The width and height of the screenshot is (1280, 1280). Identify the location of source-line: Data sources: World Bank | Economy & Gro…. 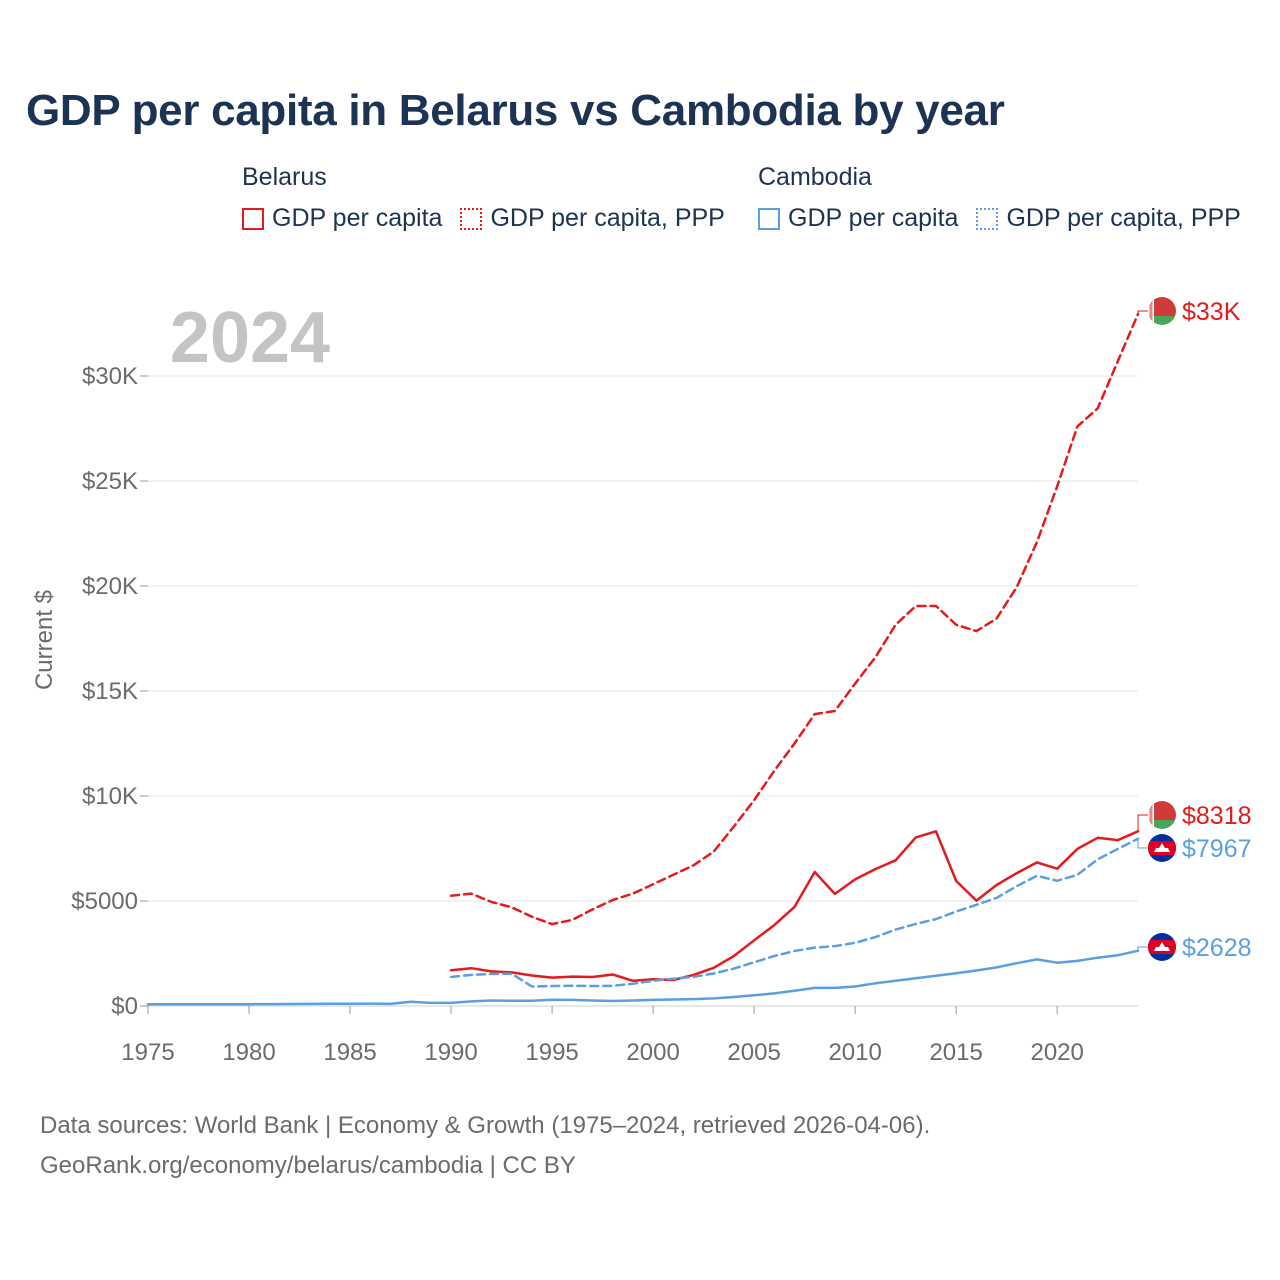
(485, 1125).